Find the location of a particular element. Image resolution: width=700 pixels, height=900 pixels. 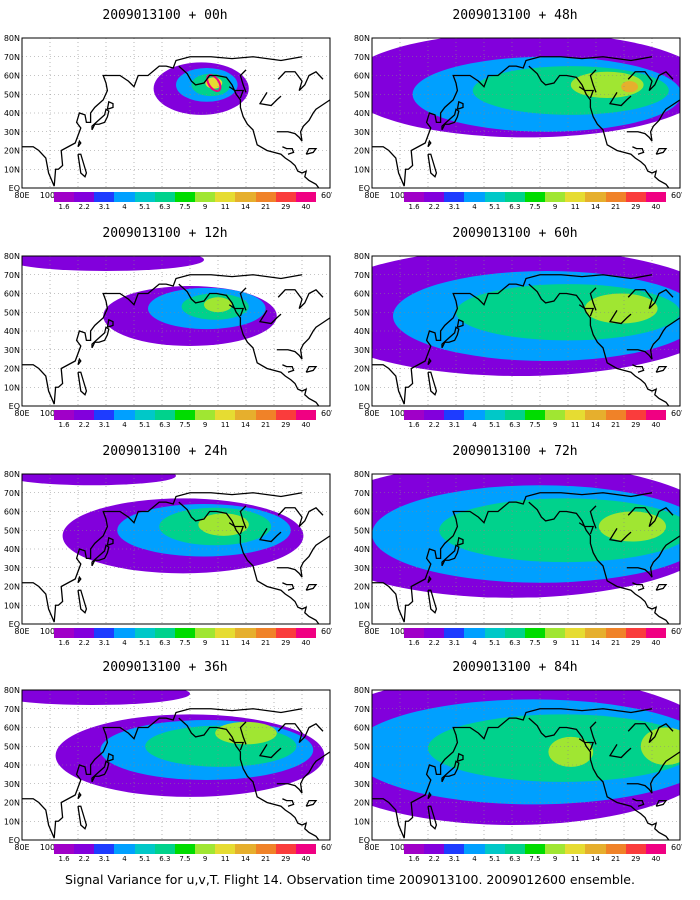

panel-title: 2009013100 + 24h is located at coordinates (165, 451).